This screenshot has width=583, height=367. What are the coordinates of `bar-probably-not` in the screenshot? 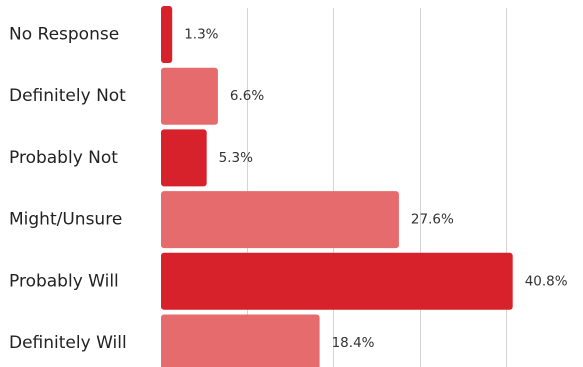 It's located at (184, 158).